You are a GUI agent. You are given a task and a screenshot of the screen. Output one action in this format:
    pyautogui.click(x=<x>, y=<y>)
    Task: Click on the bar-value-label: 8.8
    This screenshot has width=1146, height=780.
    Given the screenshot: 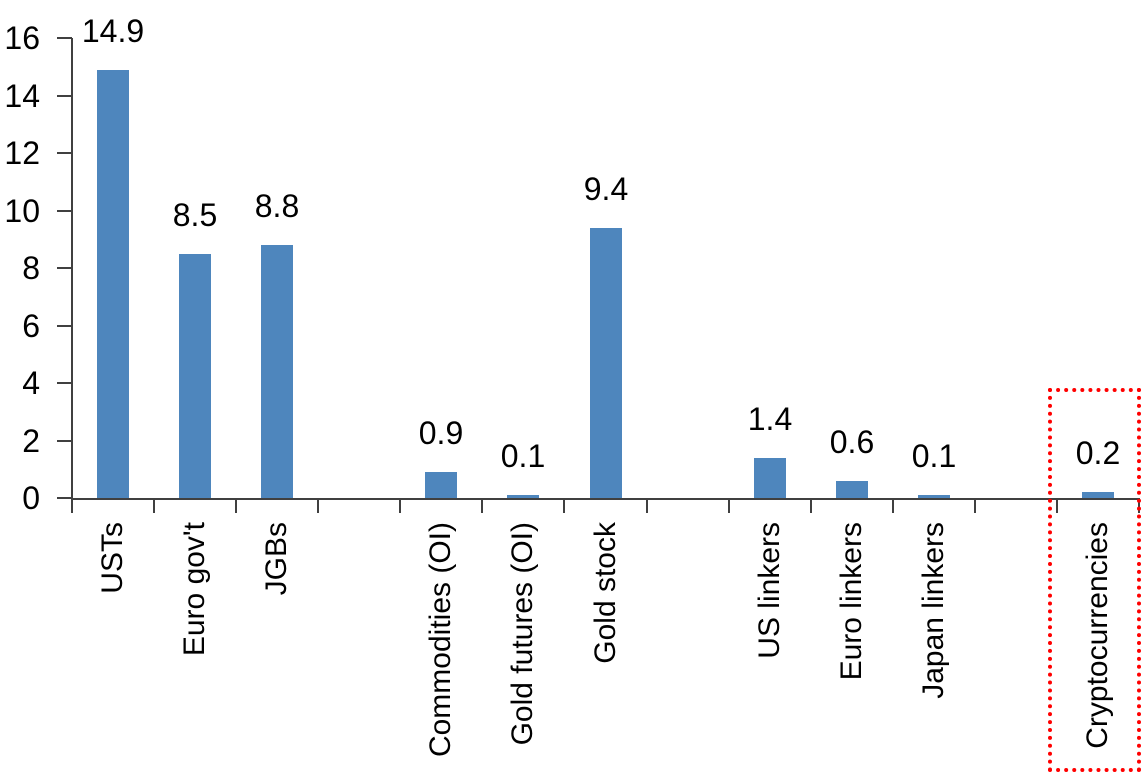 What is the action you would take?
    pyautogui.click(x=277, y=206)
    